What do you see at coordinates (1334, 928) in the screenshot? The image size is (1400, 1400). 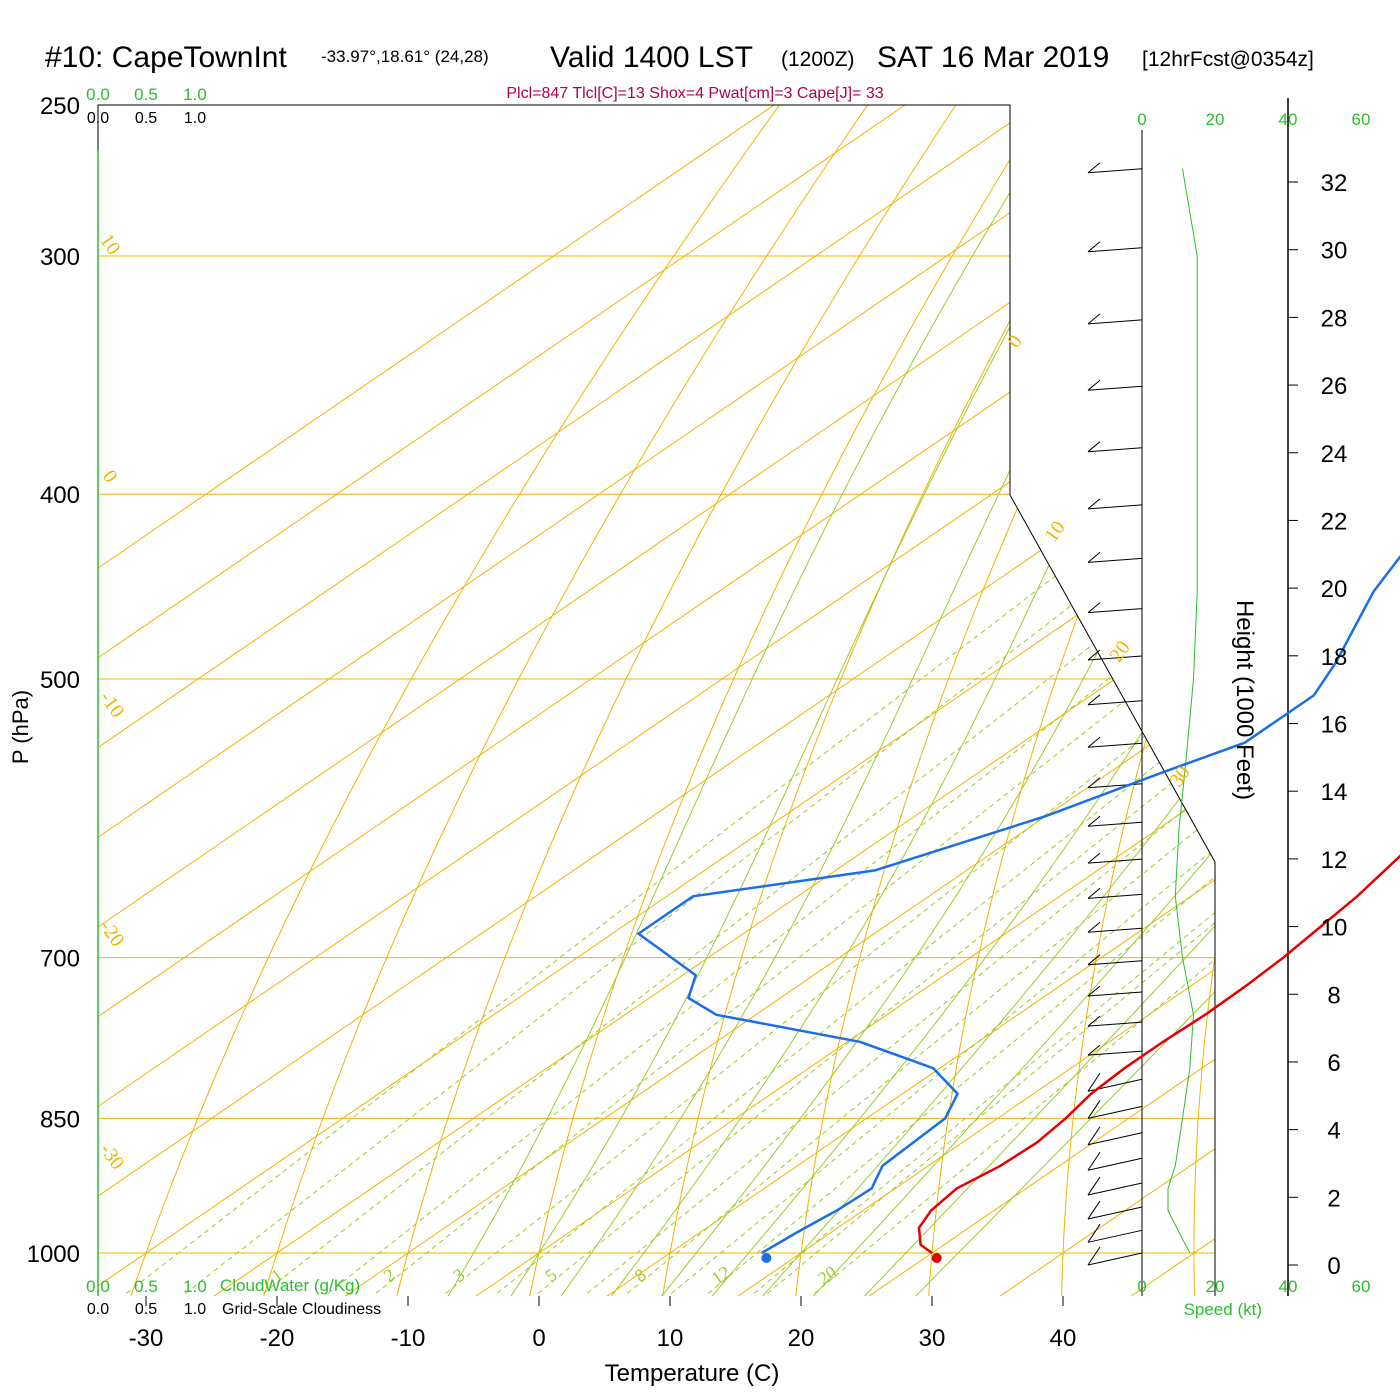 I see `height-tick-label: 10` at bounding box center [1334, 928].